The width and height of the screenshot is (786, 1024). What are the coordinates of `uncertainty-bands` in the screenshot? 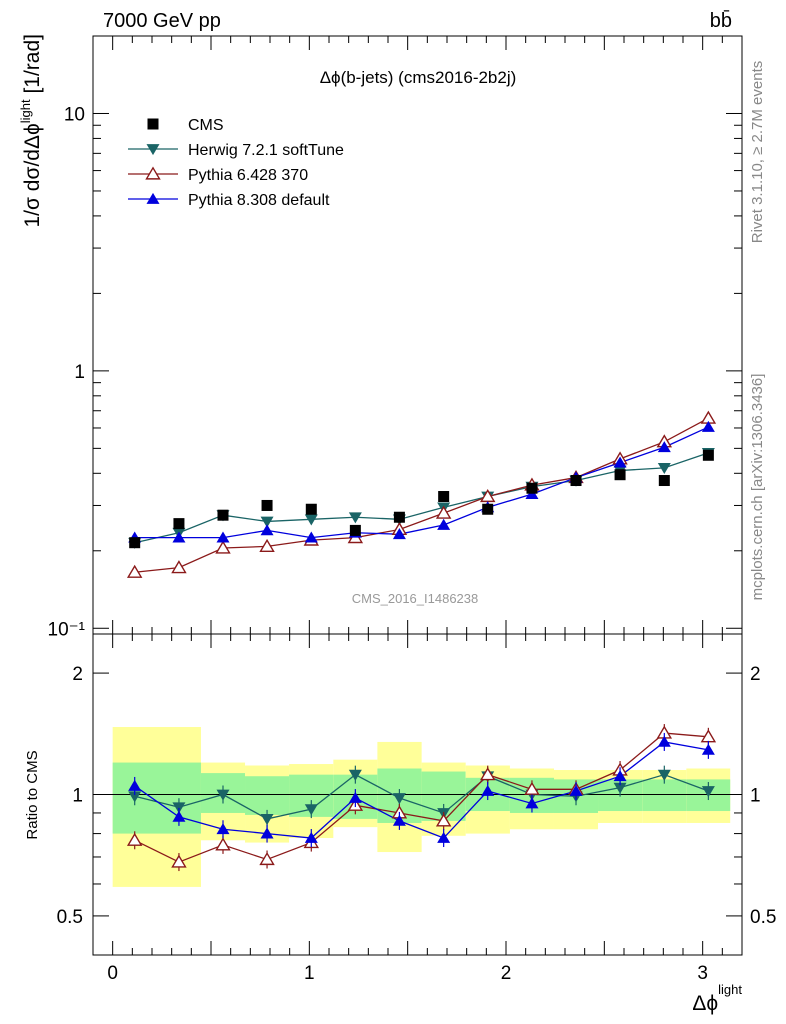 It's located at (421, 807).